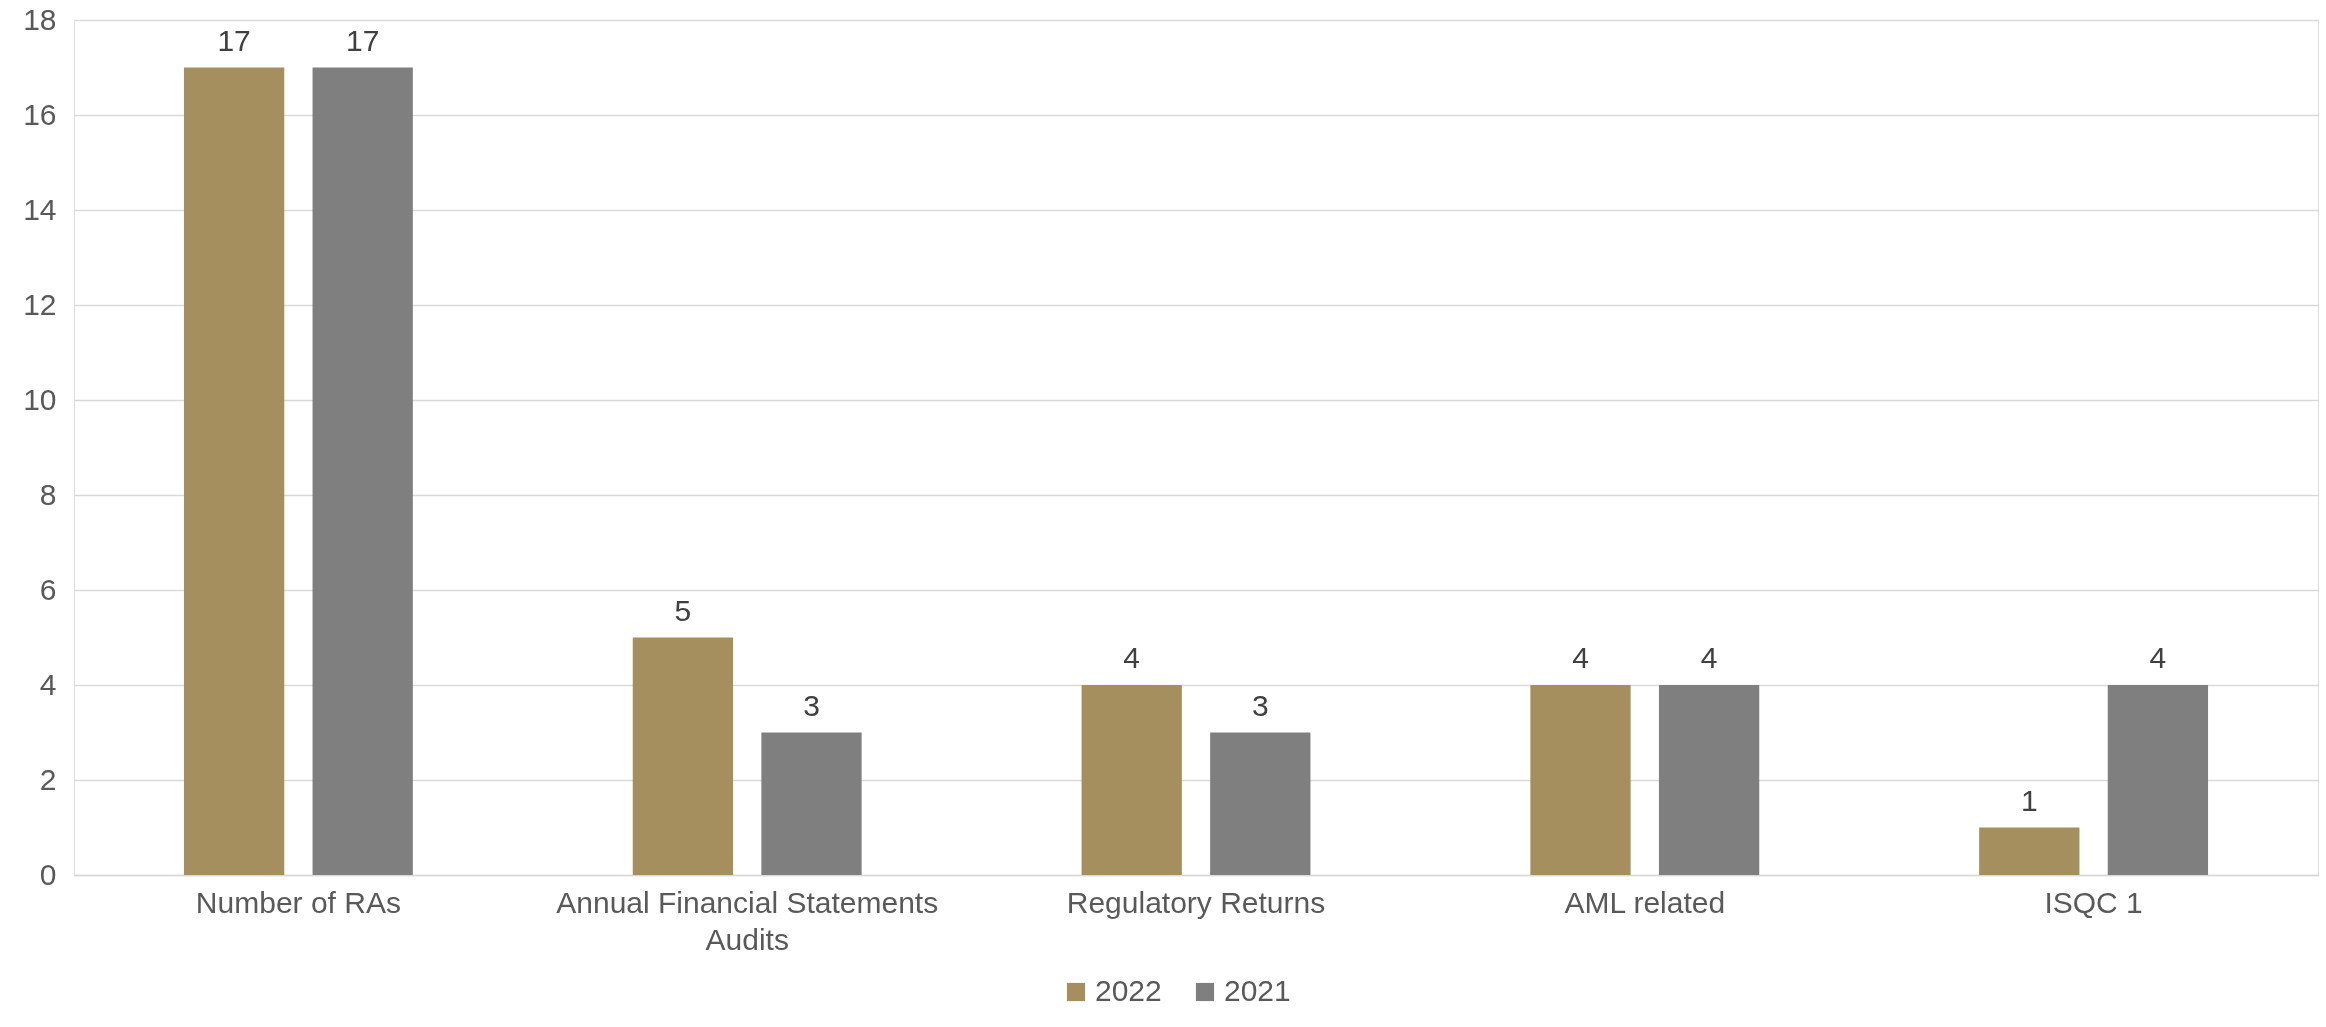 This screenshot has width=2326, height=1027. Describe the element at coordinates (48, 874) in the screenshot. I see `y-tick-label: 0` at that location.